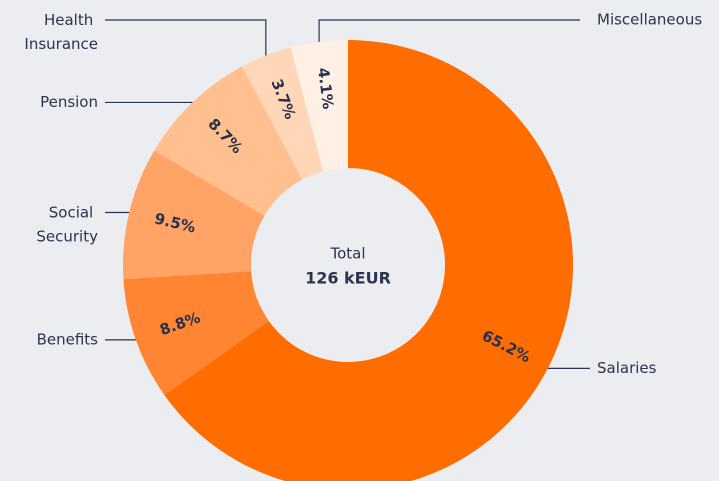 Image resolution: width=719 pixels, height=481 pixels. Describe the element at coordinates (348, 278) in the screenshot. I see `center-value: 126 kEUR` at that location.